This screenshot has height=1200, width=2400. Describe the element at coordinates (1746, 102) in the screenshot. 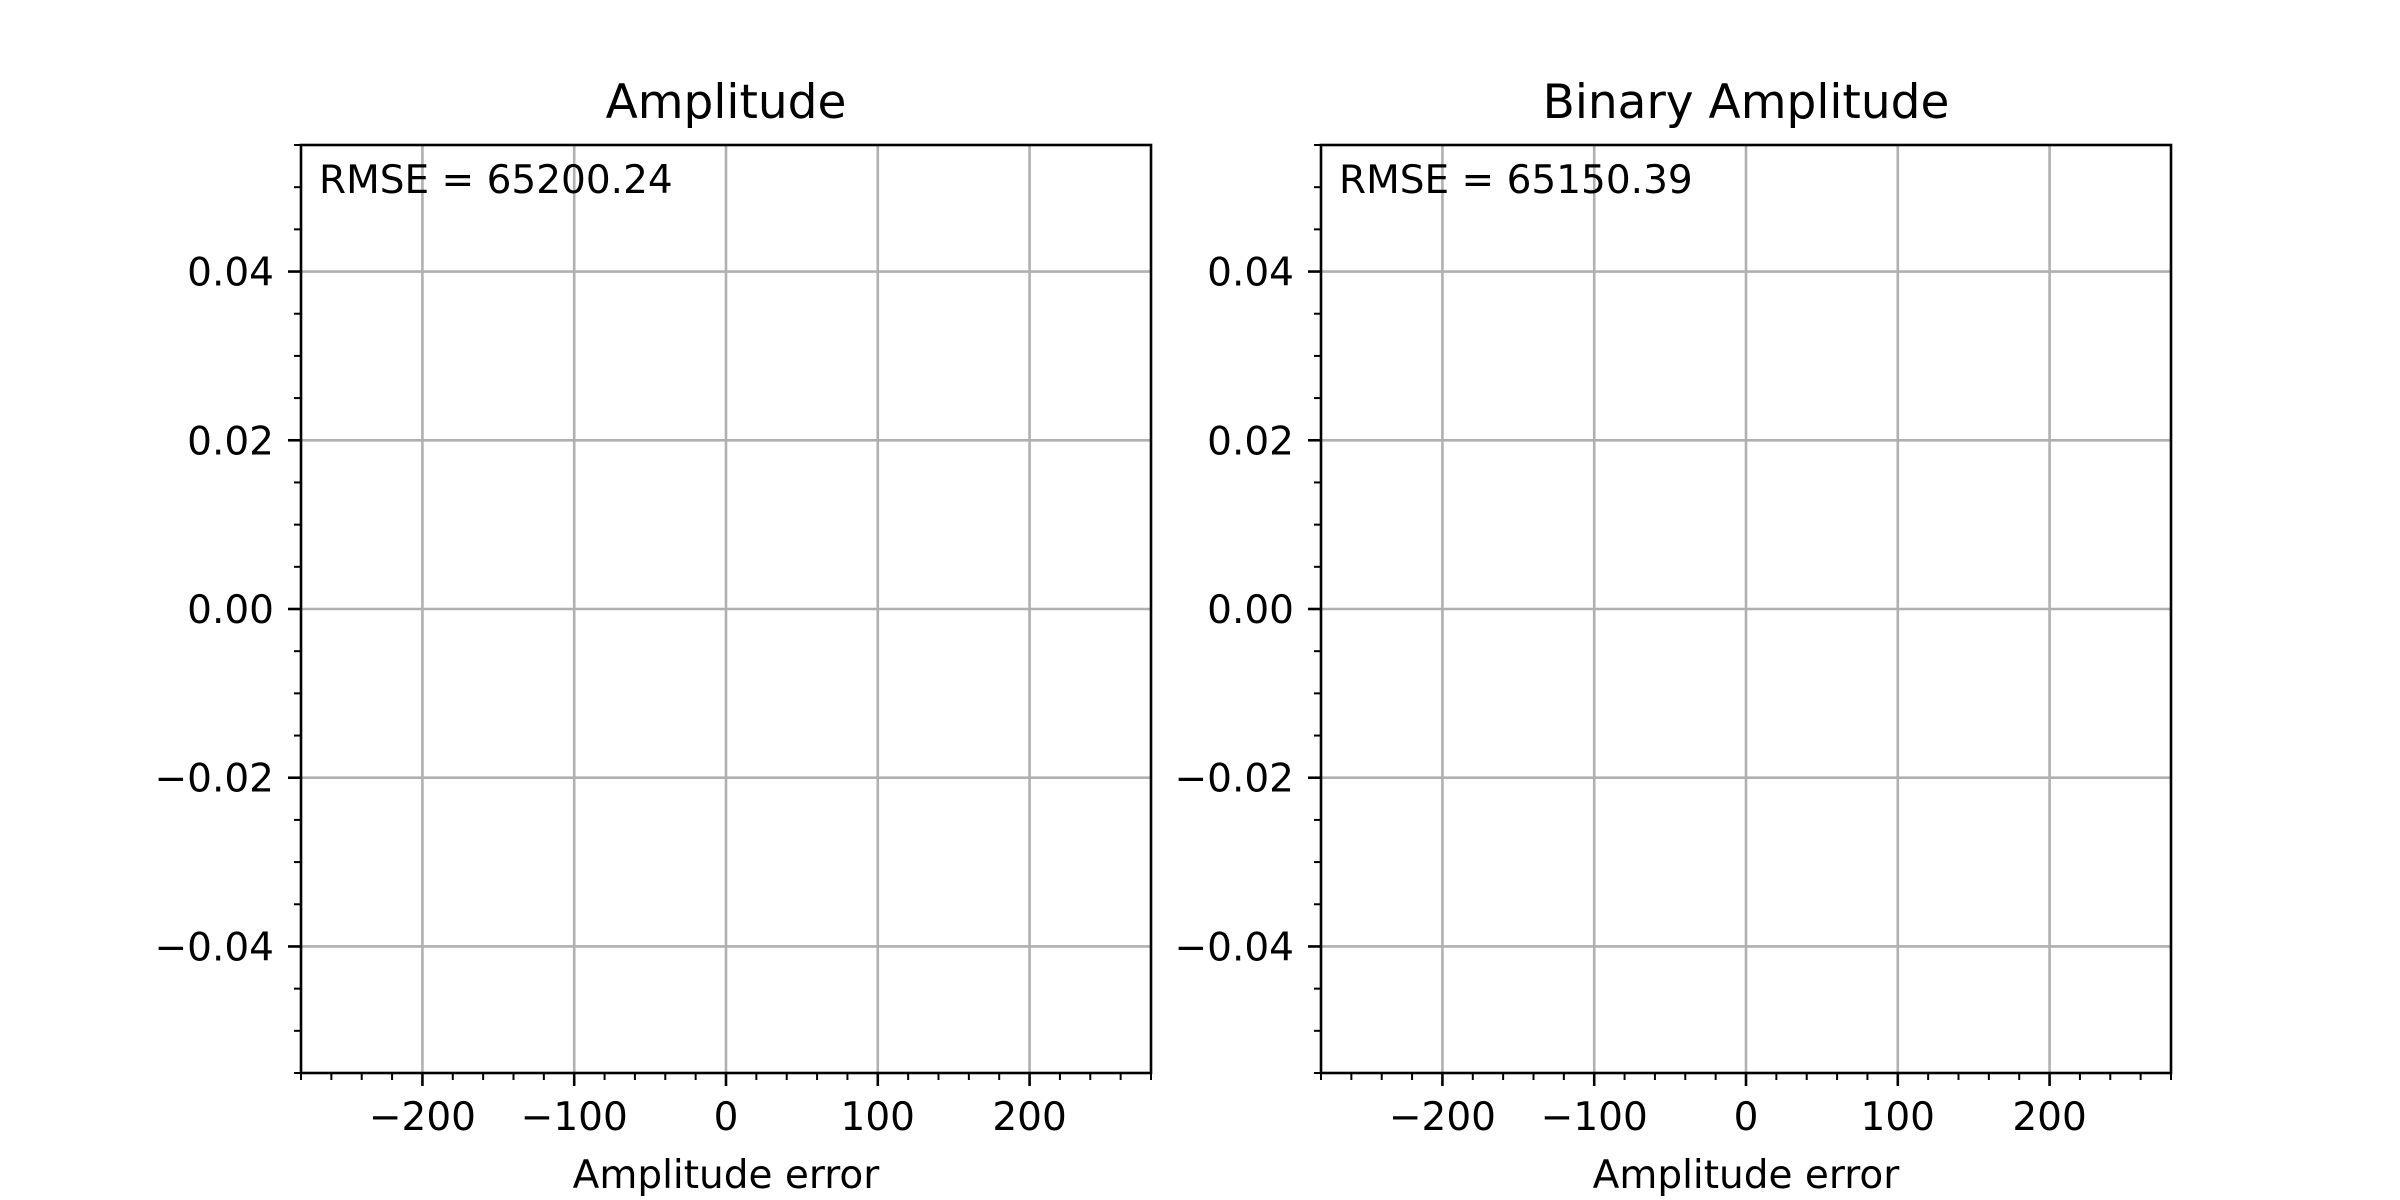

I see `chart-title: Binary Amplitude` at that location.